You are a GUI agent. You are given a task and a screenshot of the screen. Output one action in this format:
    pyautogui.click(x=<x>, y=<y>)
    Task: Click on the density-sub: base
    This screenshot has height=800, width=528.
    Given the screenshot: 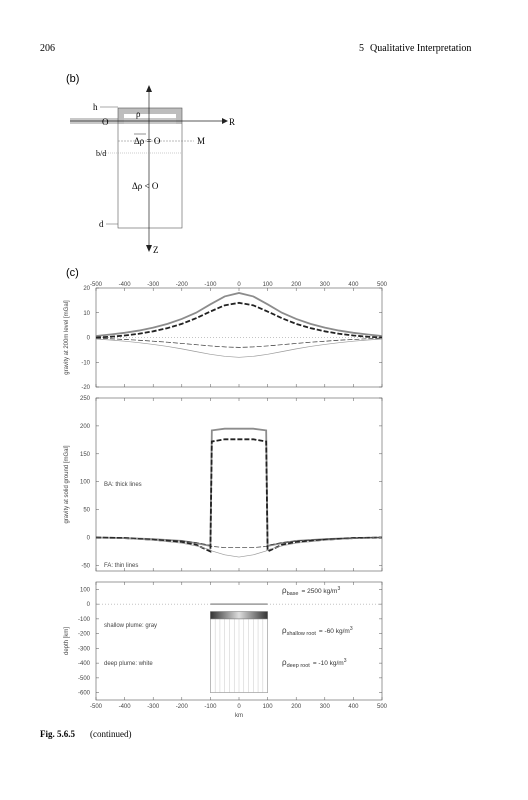 What is the action you would take?
    pyautogui.click(x=293, y=594)
    